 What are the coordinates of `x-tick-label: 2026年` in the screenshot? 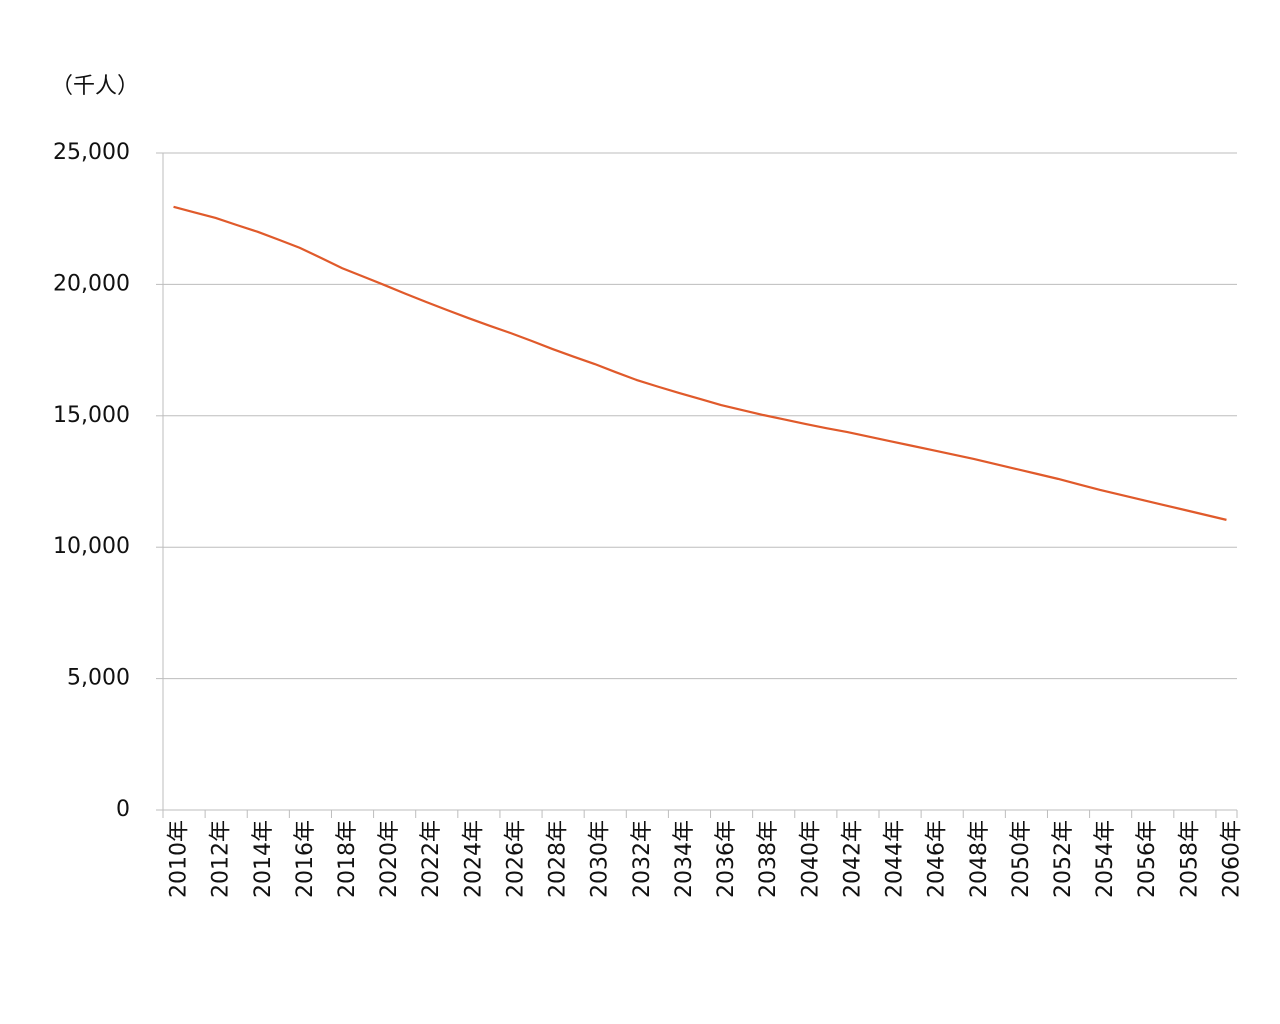 It's located at (515, 859).